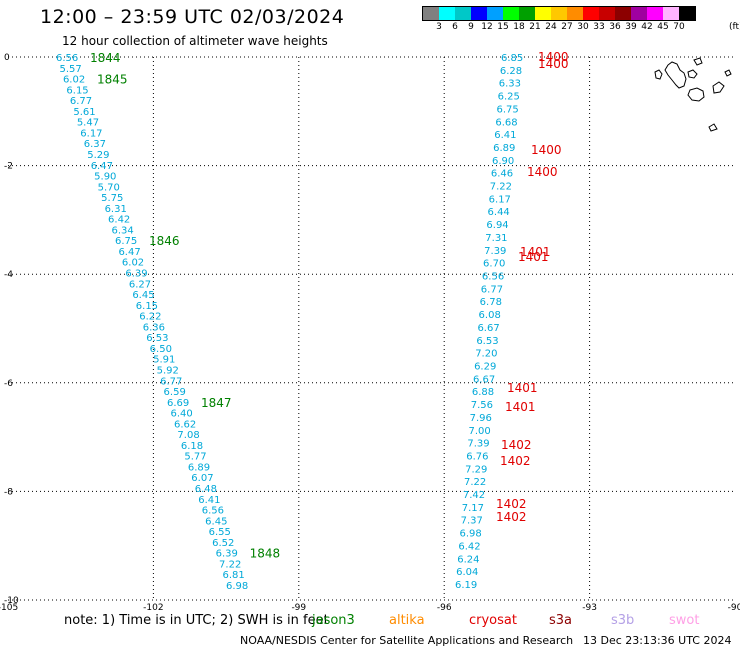 The image size is (740, 650). What do you see at coordinates (70, 69) in the screenshot?
I see `wave-height-label: 5.57` at bounding box center [70, 69].